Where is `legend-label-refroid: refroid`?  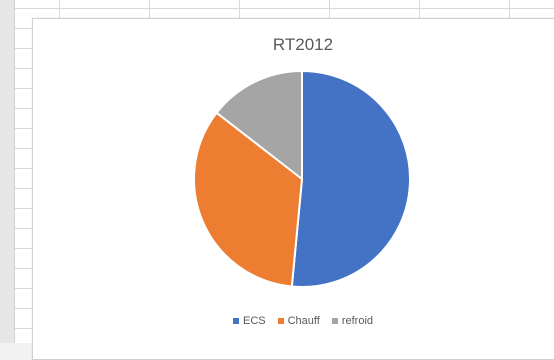
legend-label-refroid: refroid is located at coordinates (357, 321).